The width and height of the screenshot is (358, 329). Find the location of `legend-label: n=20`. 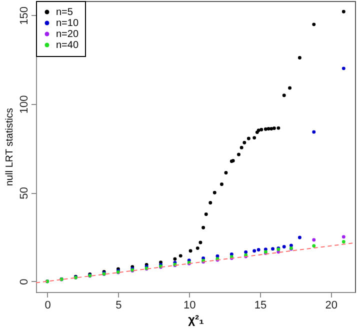

legend-label: n=20 is located at coordinates (67, 34).